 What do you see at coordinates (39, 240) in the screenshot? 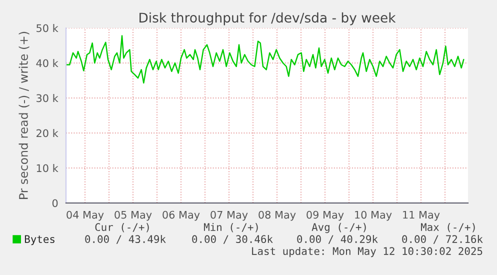
I see `legend-label: Bytes` at bounding box center [39, 240].